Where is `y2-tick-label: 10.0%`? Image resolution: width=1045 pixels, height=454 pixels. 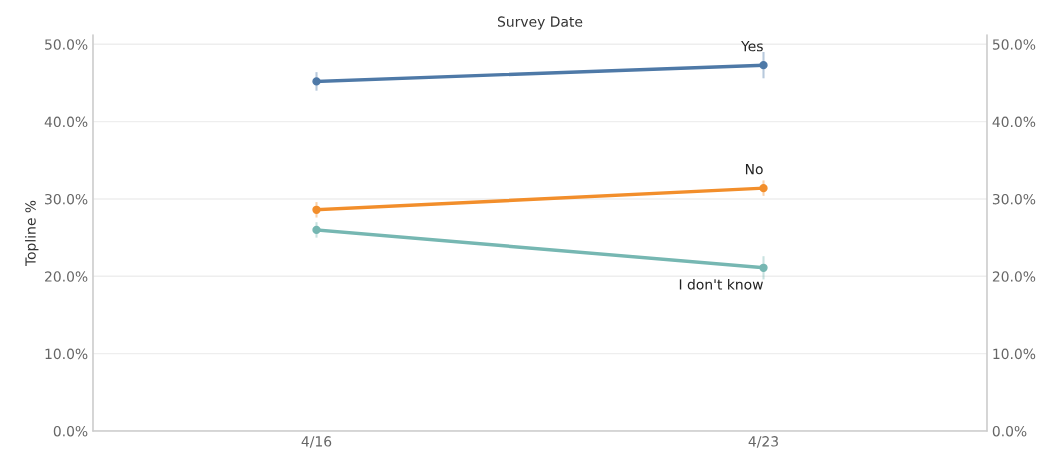
y2-tick-label: 10.0% is located at coordinates (1014, 354).